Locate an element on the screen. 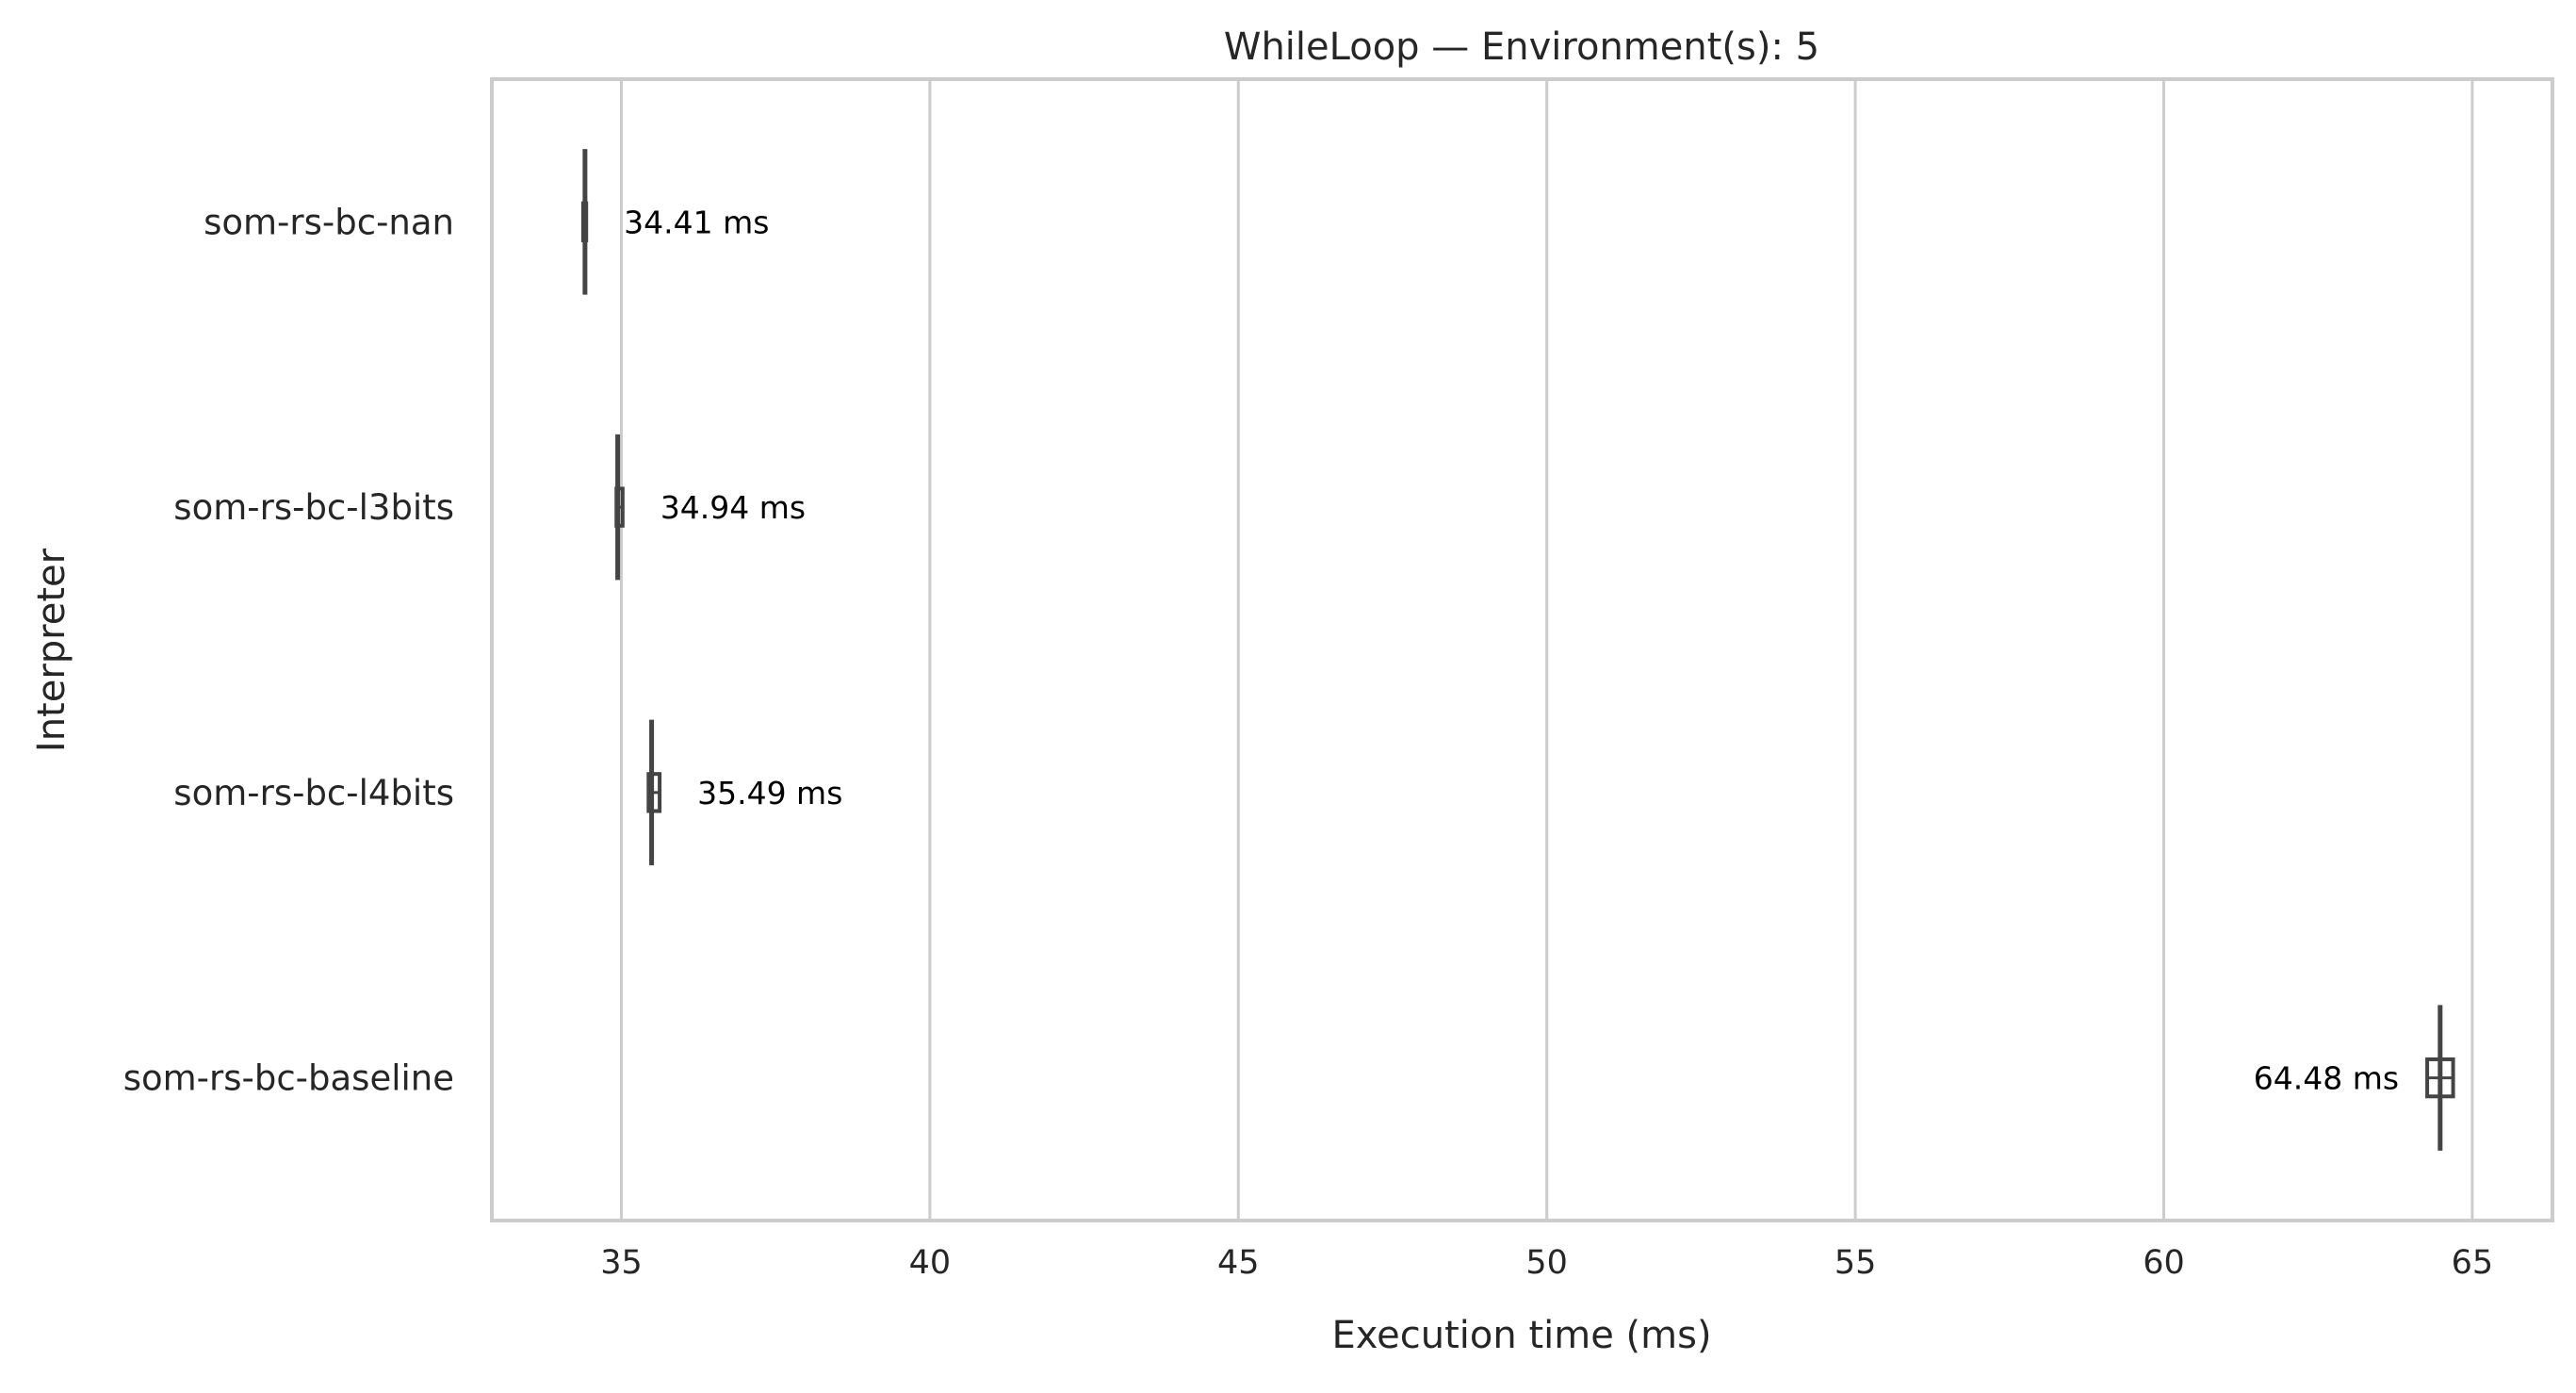 The image size is (2576, 1393). y-category-label: som-rs-bc-l3bits is located at coordinates (313, 508).